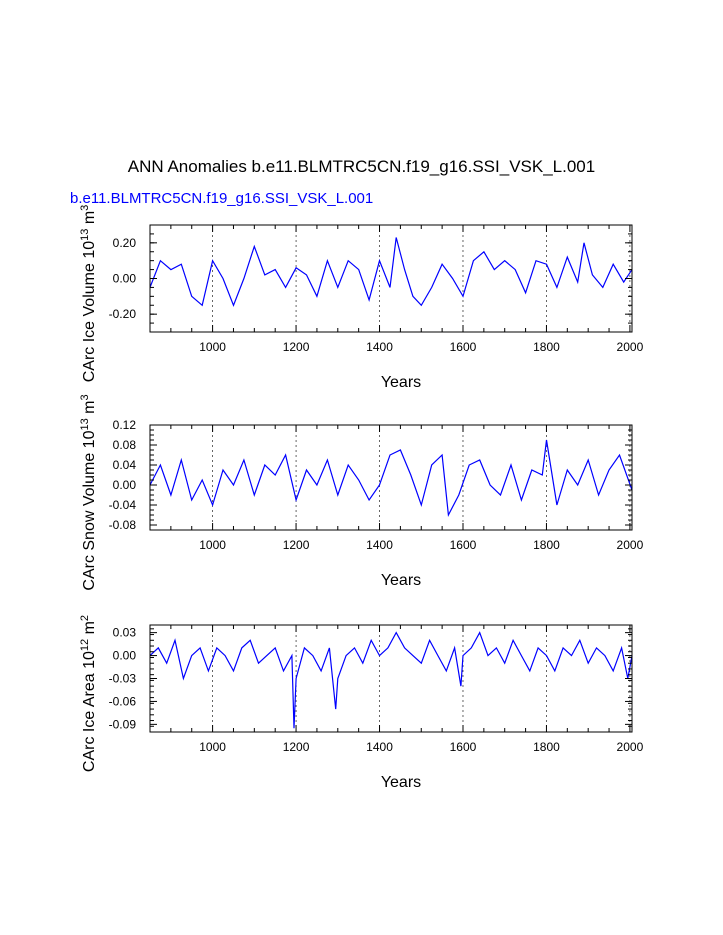  I want to click on y-tick-label: -0.04, so click(123, 505).